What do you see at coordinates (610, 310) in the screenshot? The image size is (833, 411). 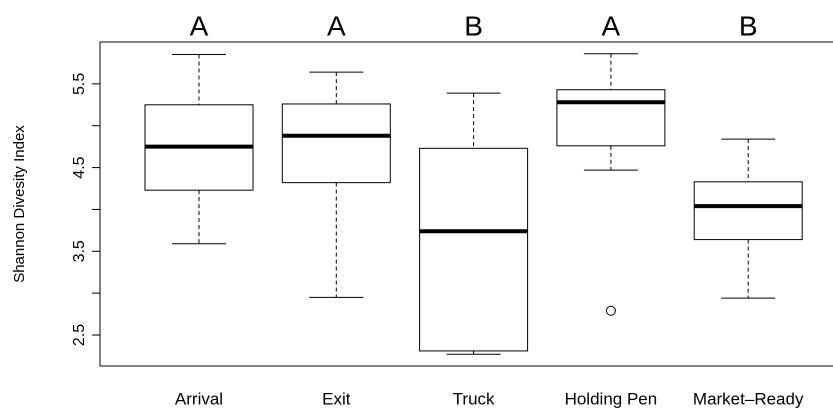 I see `outlier` at bounding box center [610, 310].